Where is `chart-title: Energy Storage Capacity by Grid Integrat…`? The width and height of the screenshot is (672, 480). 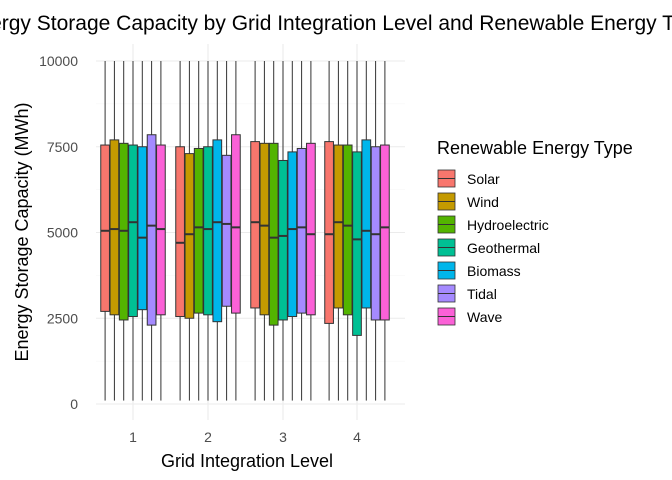 chart-title: Energy Storage Capacity by Grid Integrat… is located at coordinates (336, 23).